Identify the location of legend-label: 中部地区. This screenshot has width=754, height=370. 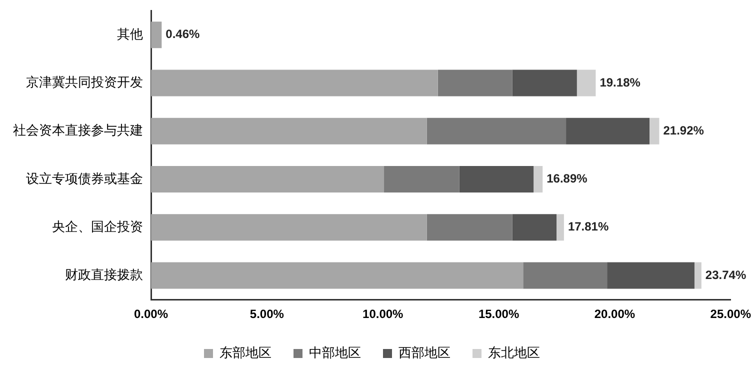
(335, 352).